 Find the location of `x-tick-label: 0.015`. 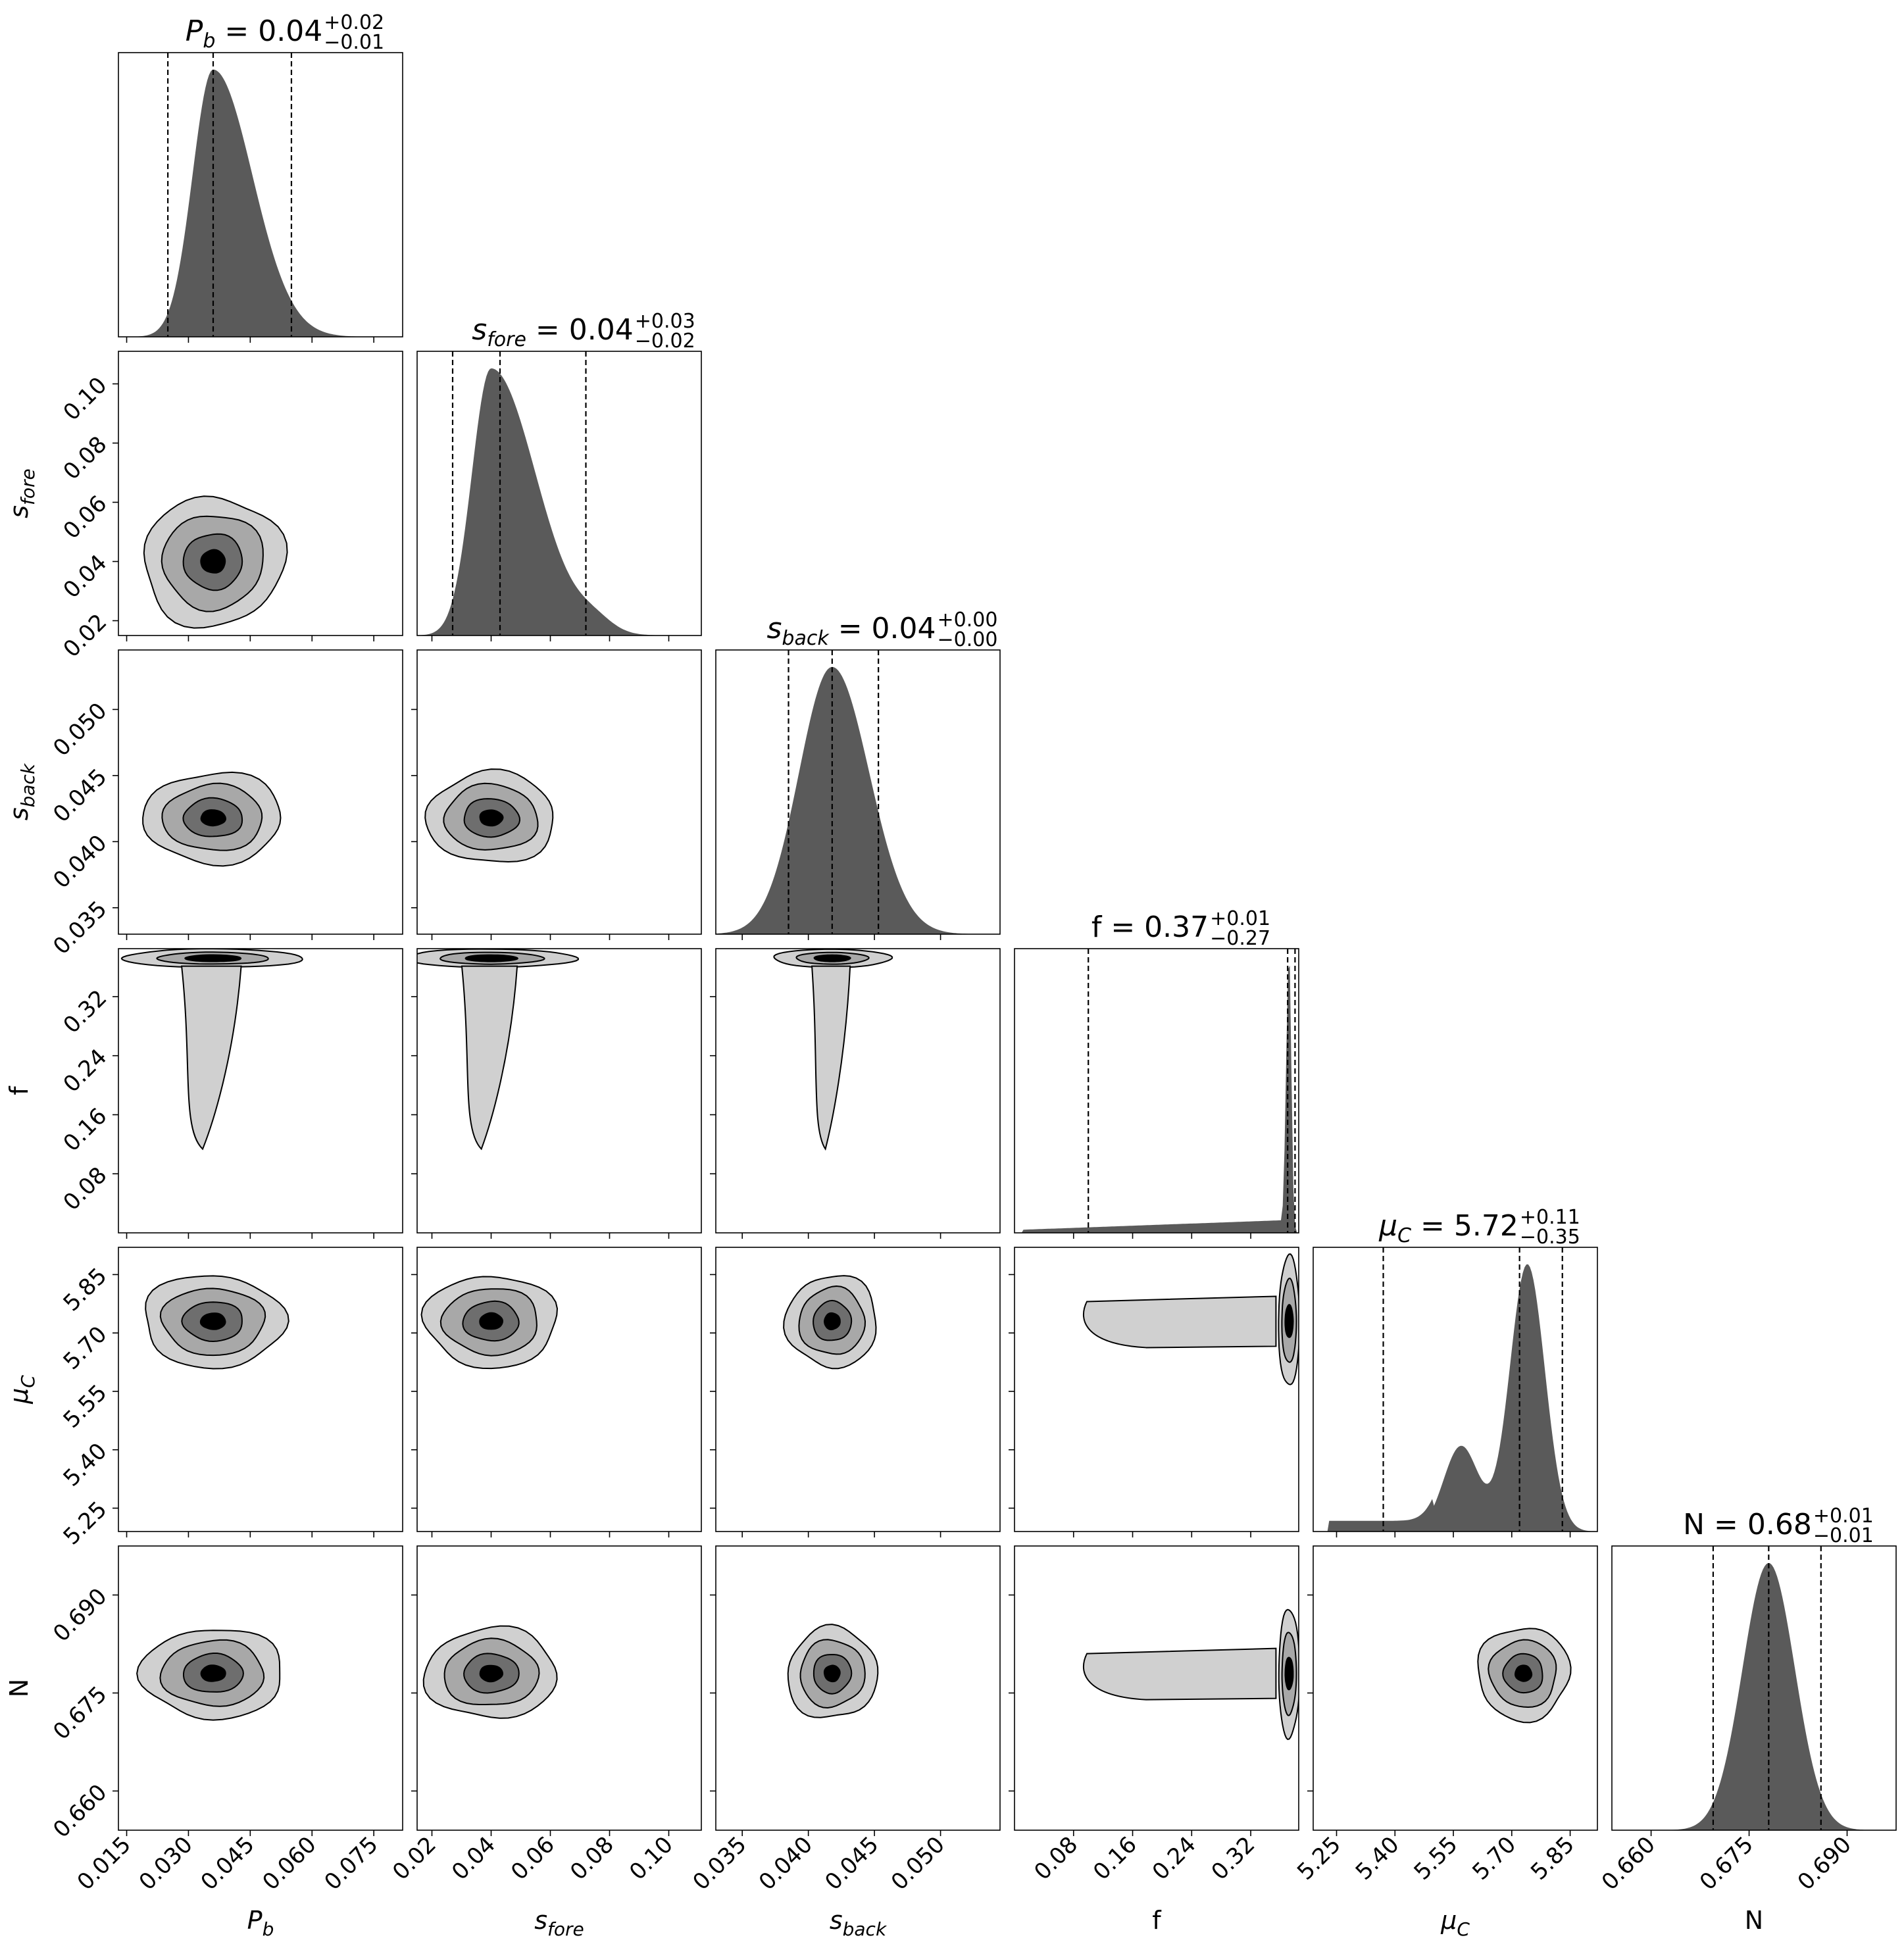

x-tick-label: 0.015 is located at coordinates (104, 1863).